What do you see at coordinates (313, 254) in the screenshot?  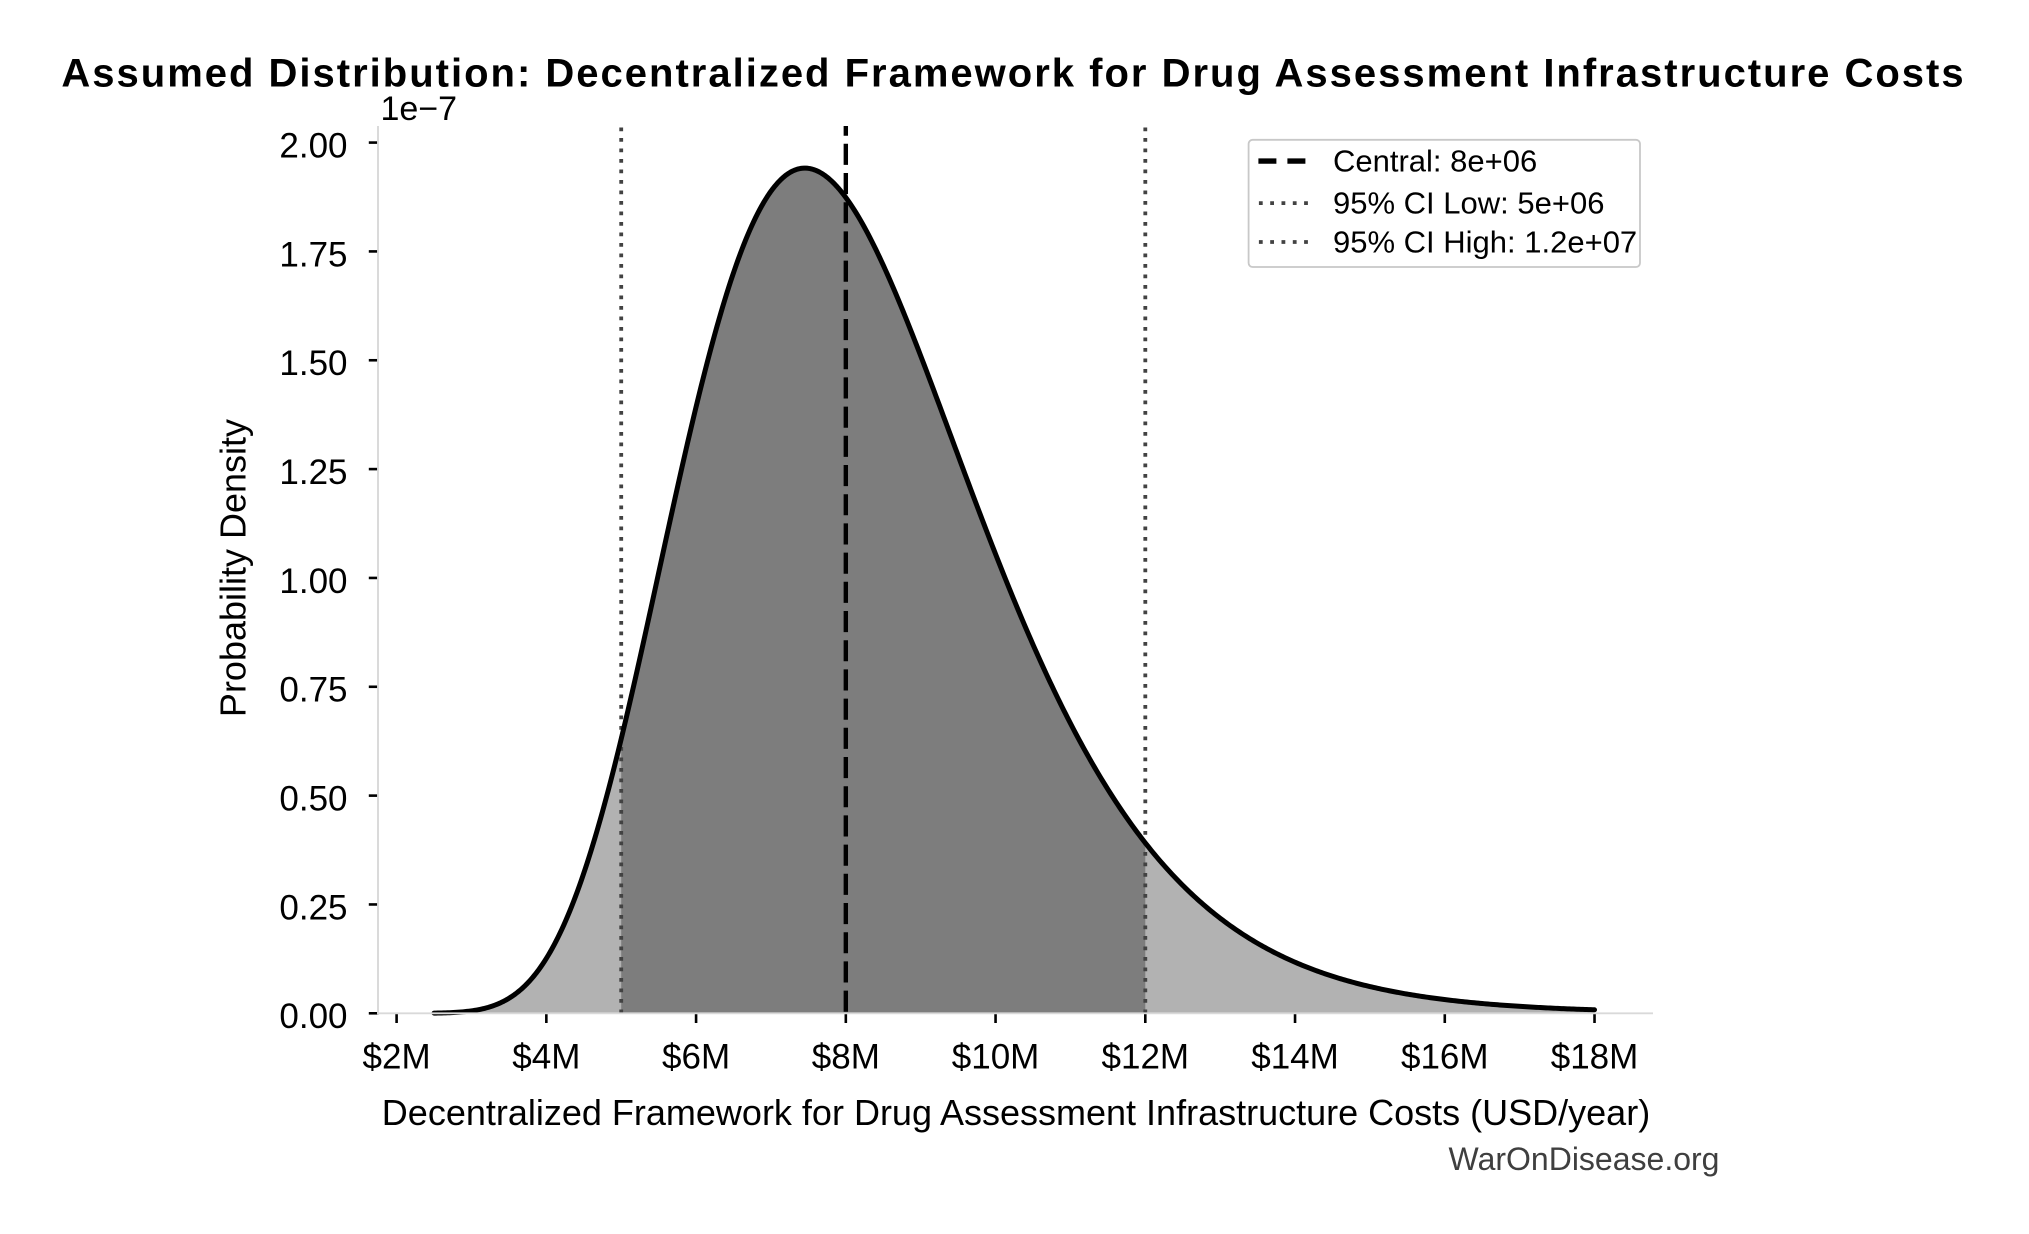 I see `svg-text: 1.75` at bounding box center [313, 254].